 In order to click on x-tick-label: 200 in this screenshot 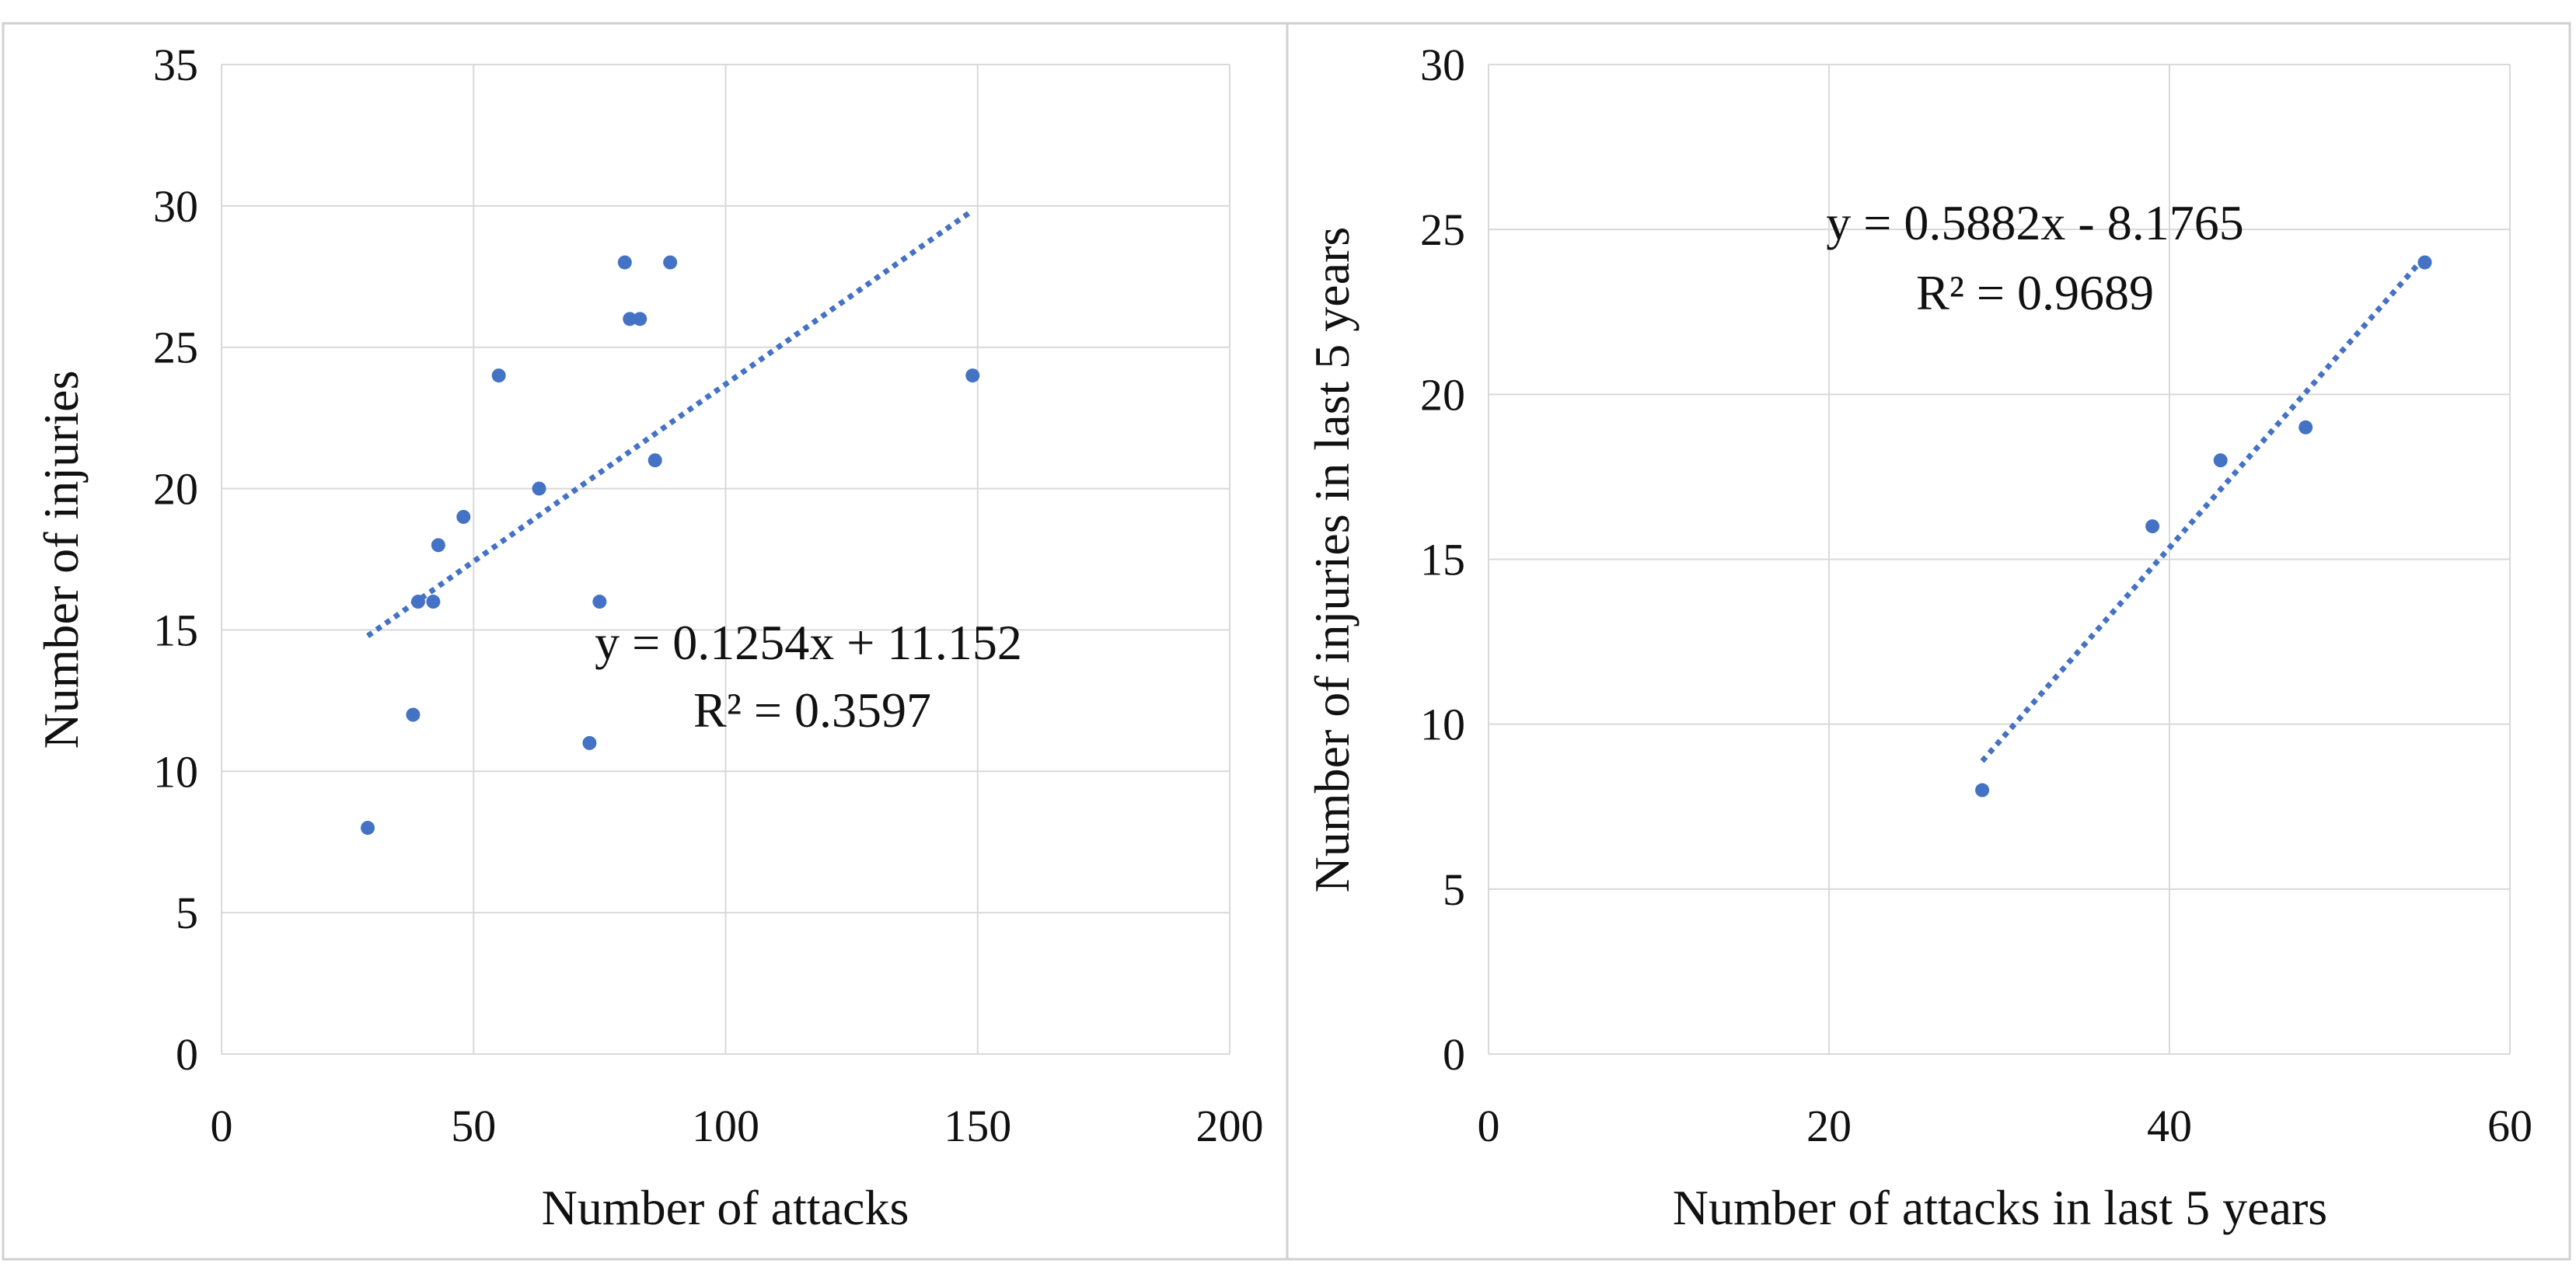, I will do `click(1230, 1126)`.